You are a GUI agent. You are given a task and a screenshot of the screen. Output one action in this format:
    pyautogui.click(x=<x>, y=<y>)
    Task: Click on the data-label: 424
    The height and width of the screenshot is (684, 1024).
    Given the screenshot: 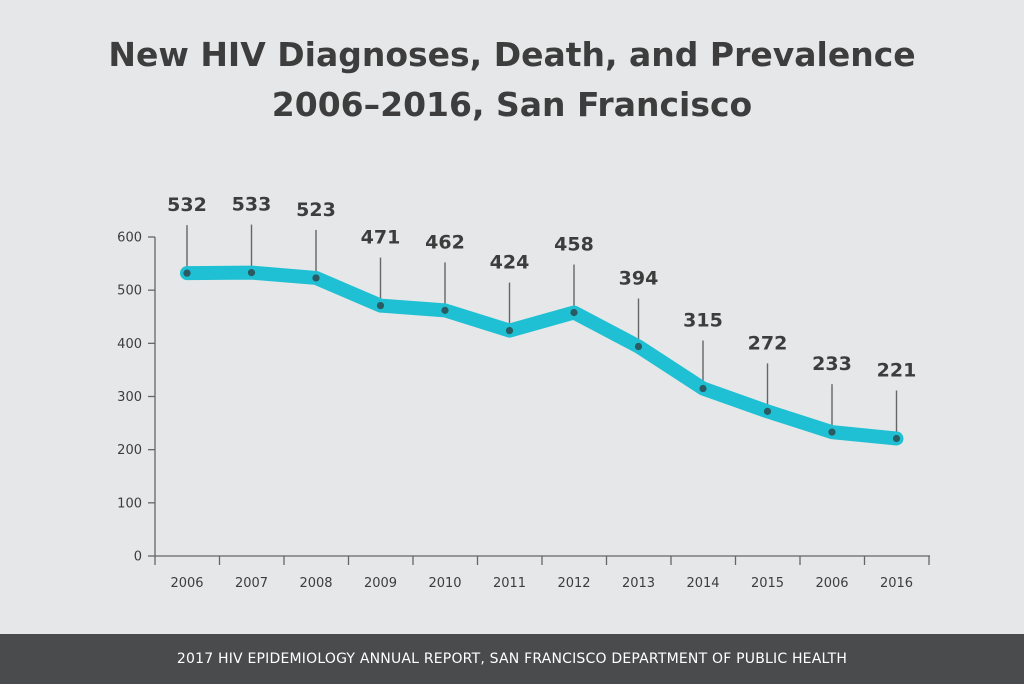 What is the action you would take?
    pyautogui.click(x=510, y=263)
    